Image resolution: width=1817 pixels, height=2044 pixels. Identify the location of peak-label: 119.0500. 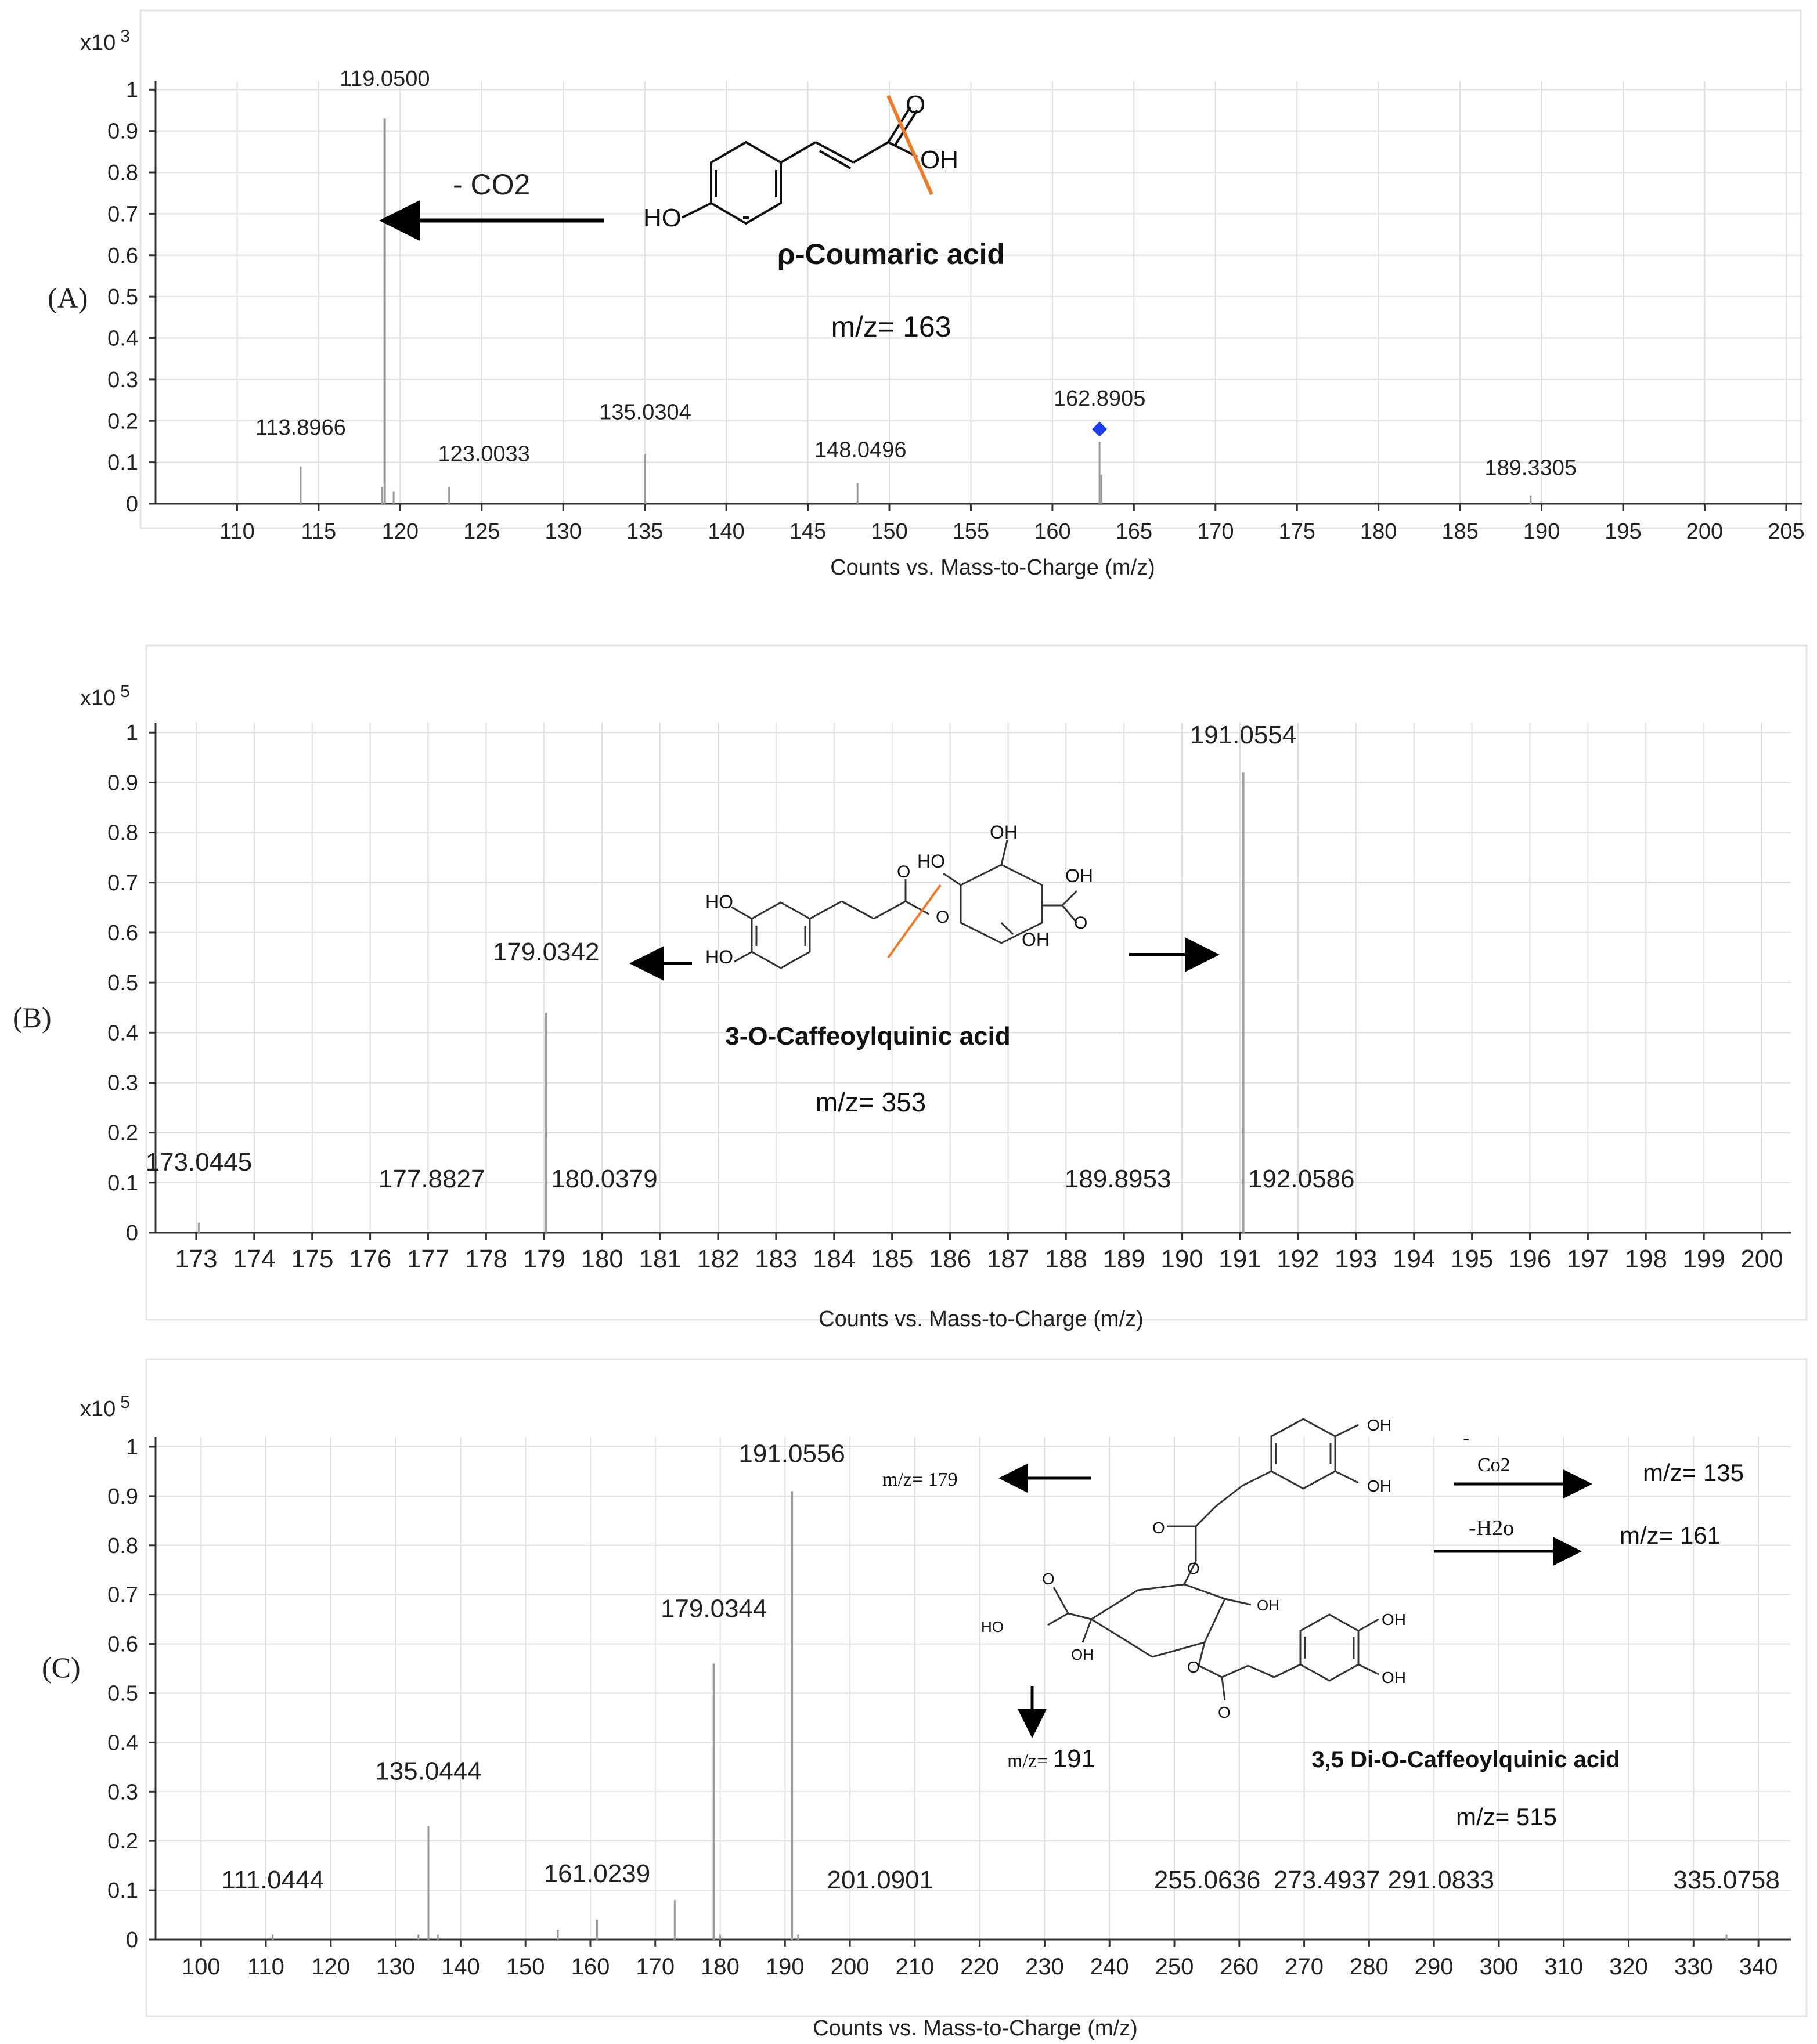
(385, 79).